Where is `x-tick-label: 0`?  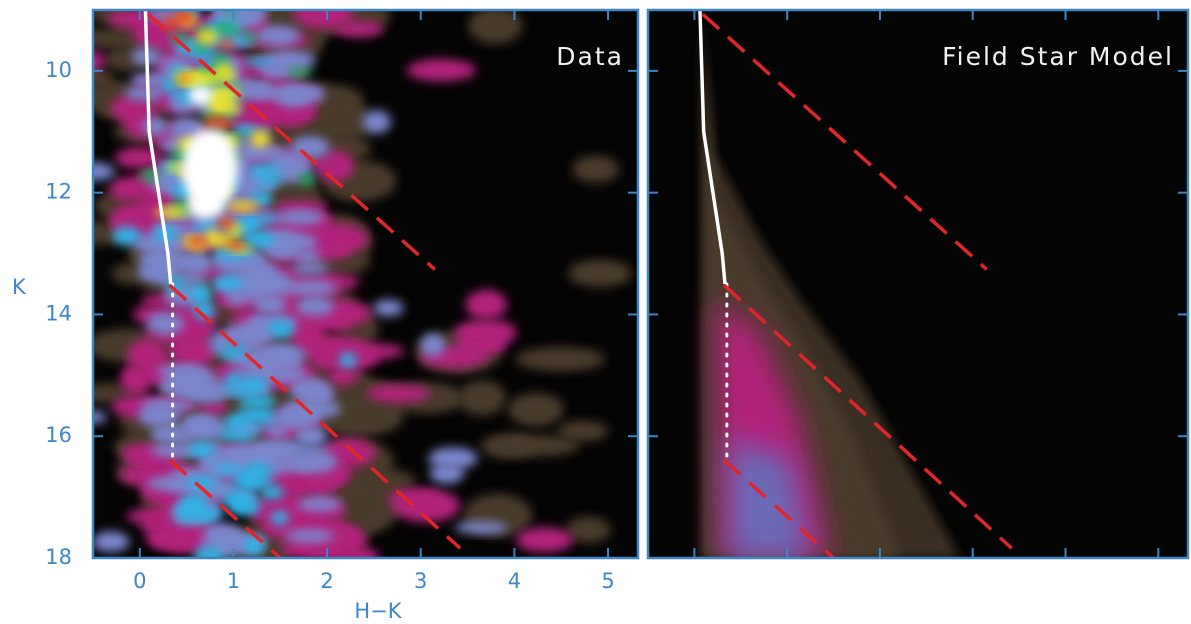 x-tick-label: 0 is located at coordinates (139, 581).